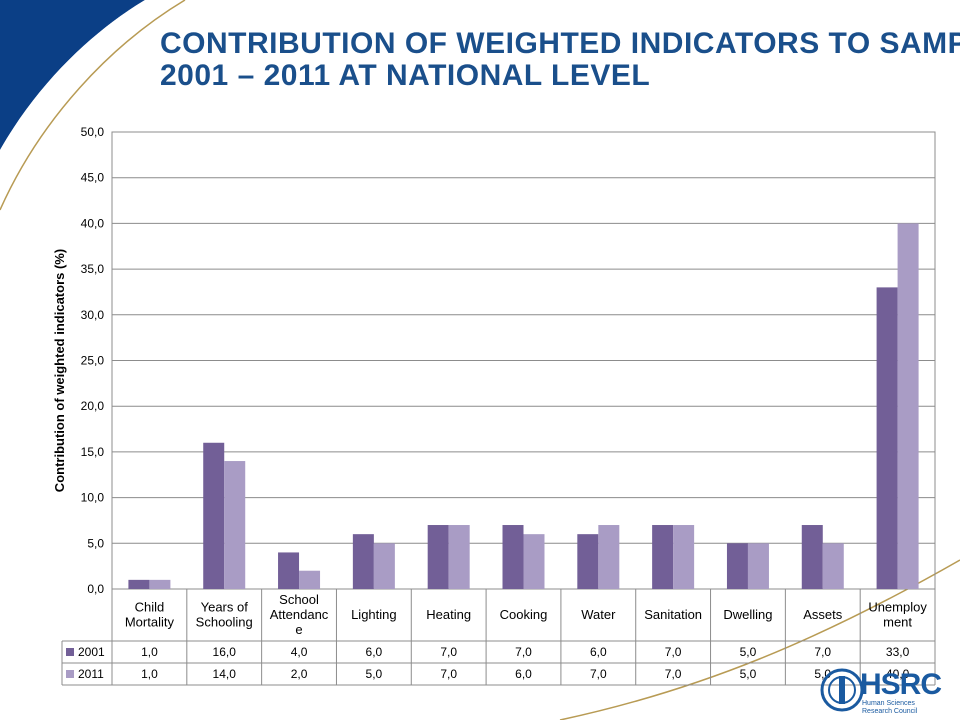  What do you see at coordinates (888, 703) in the screenshot?
I see `logo-subtitle-line1: Human Sciences` at bounding box center [888, 703].